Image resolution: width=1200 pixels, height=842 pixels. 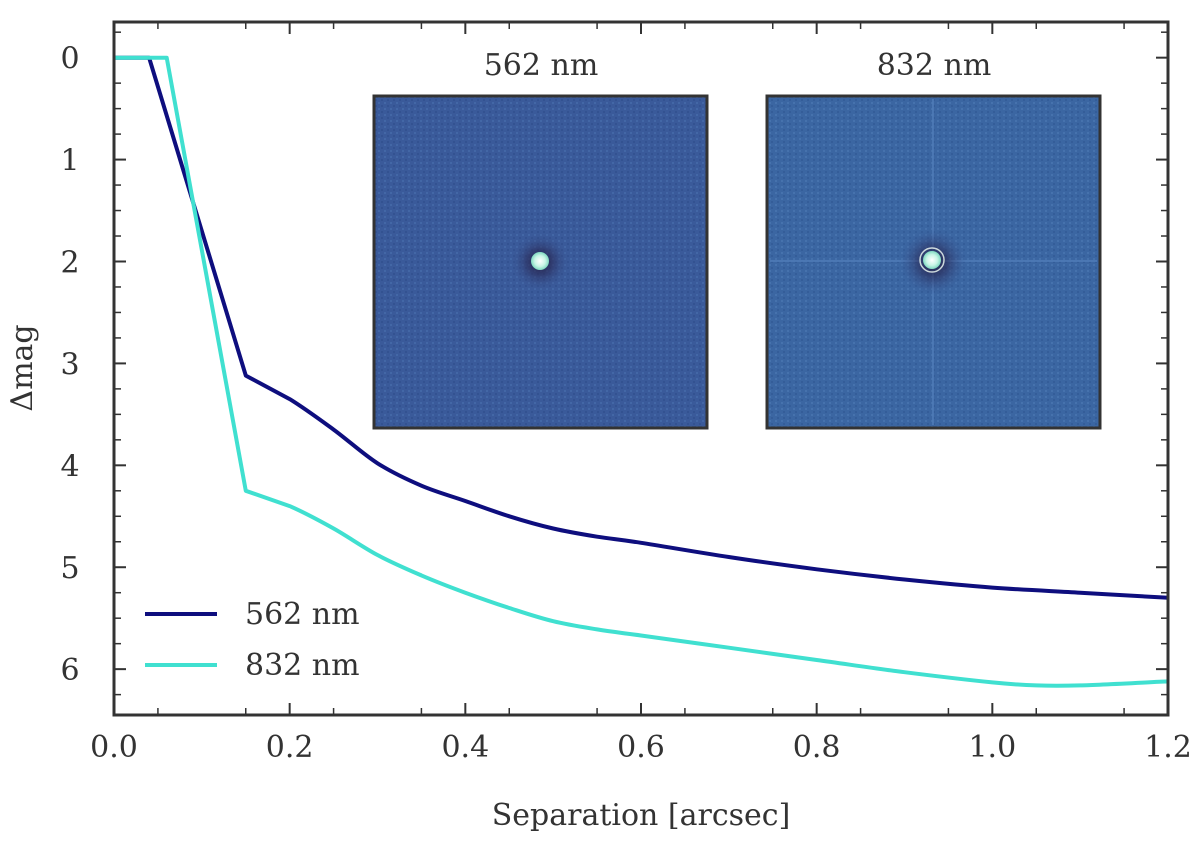 What do you see at coordinates (69, 568) in the screenshot?
I see `y-tick-label: 5` at bounding box center [69, 568].